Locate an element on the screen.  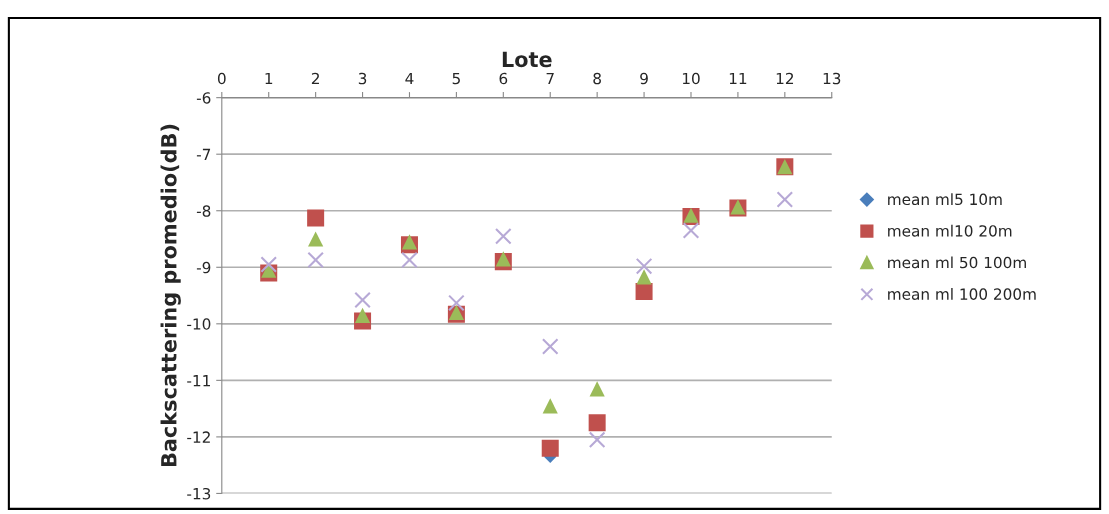
y-tick-label: -10 is located at coordinates (199, 324).